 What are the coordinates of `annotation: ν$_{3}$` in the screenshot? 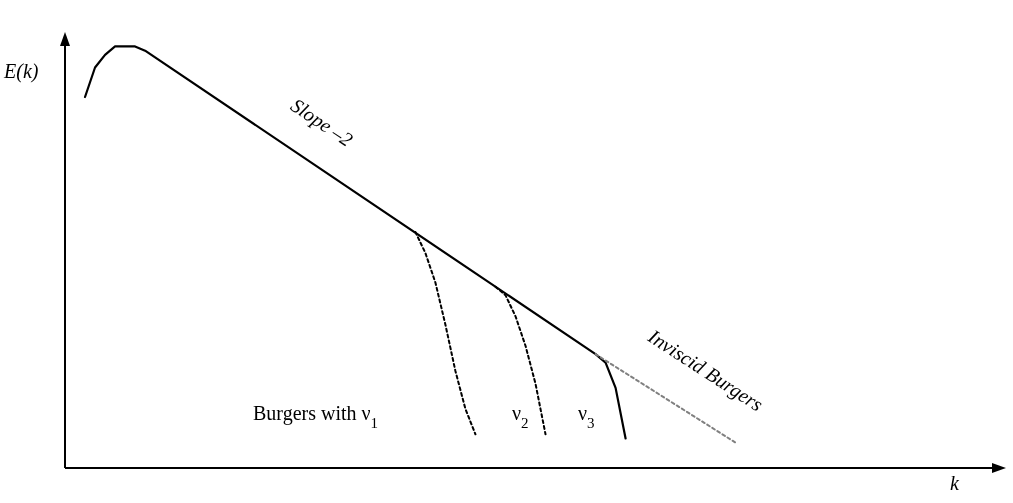 It's located at (586, 416).